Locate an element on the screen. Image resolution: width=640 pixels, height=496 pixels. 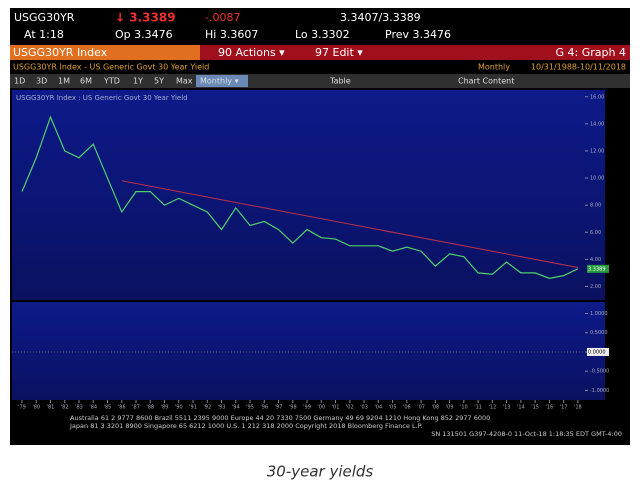
y-tick-label: 12.00 is located at coordinates (597, 151).